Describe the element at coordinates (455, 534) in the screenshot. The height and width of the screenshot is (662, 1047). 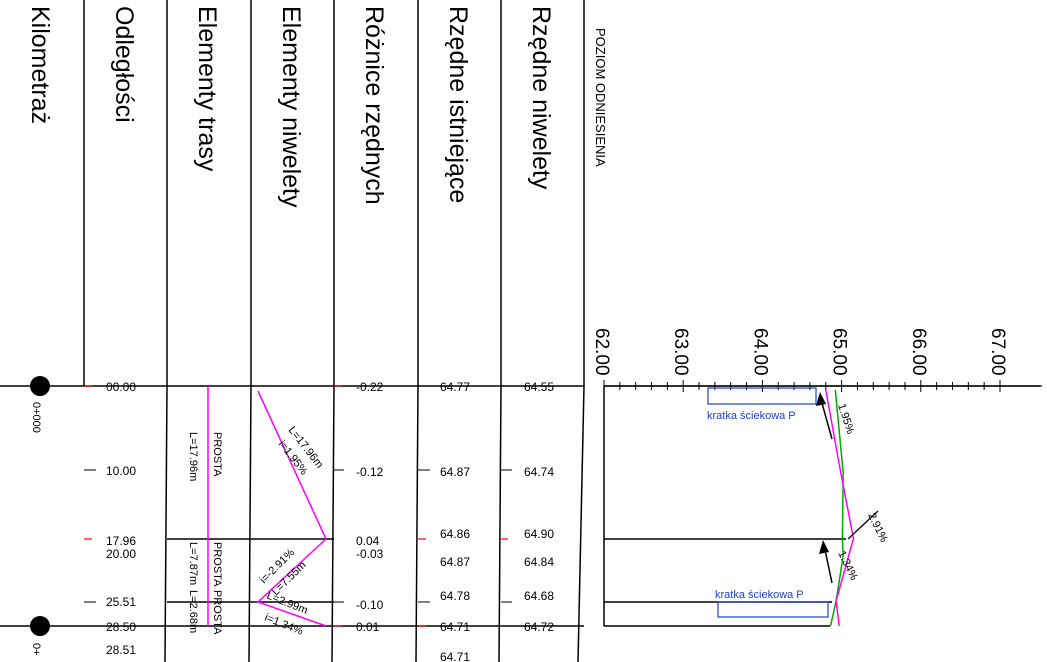
I see `existing-cell: 64.86` at that location.